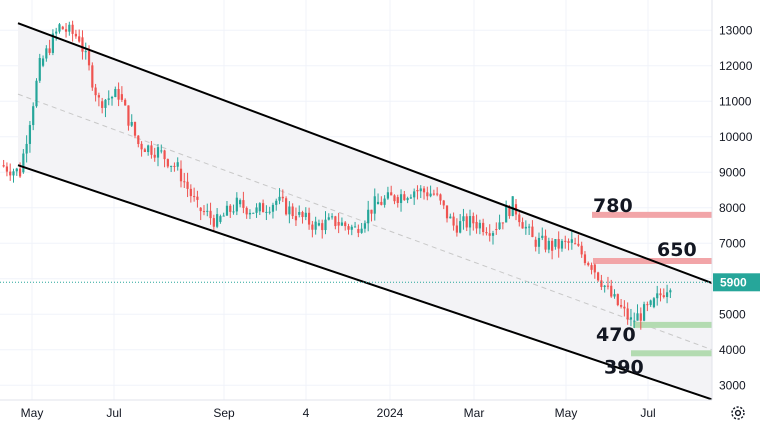  What do you see at coordinates (732, 208) in the screenshot?
I see `y-tick-label: 8000` at bounding box center [732, 208].